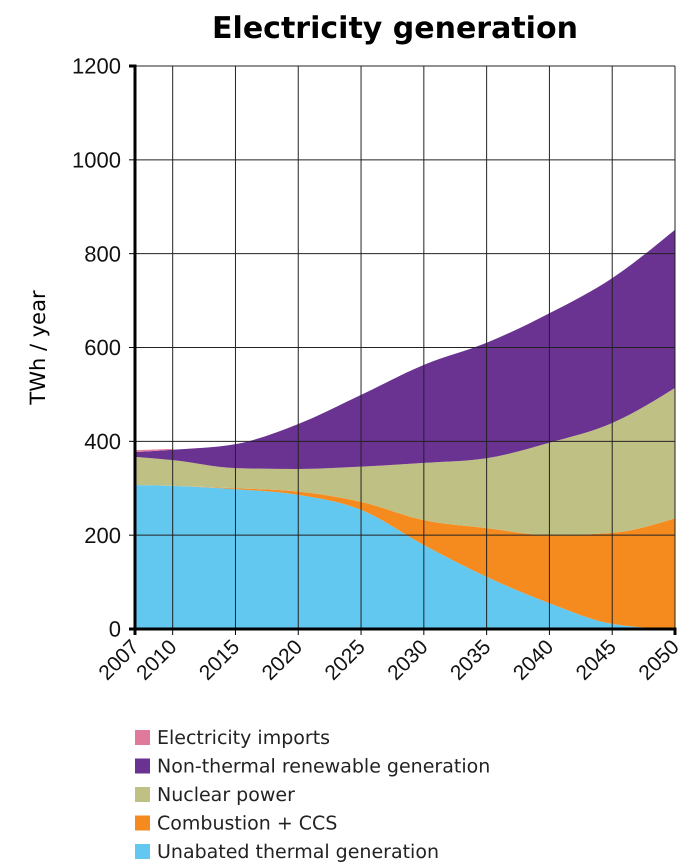 The width and height of the screenshot is (690, 863). I want to click on legend-label: Combustion + CCS, so click(247, 823).